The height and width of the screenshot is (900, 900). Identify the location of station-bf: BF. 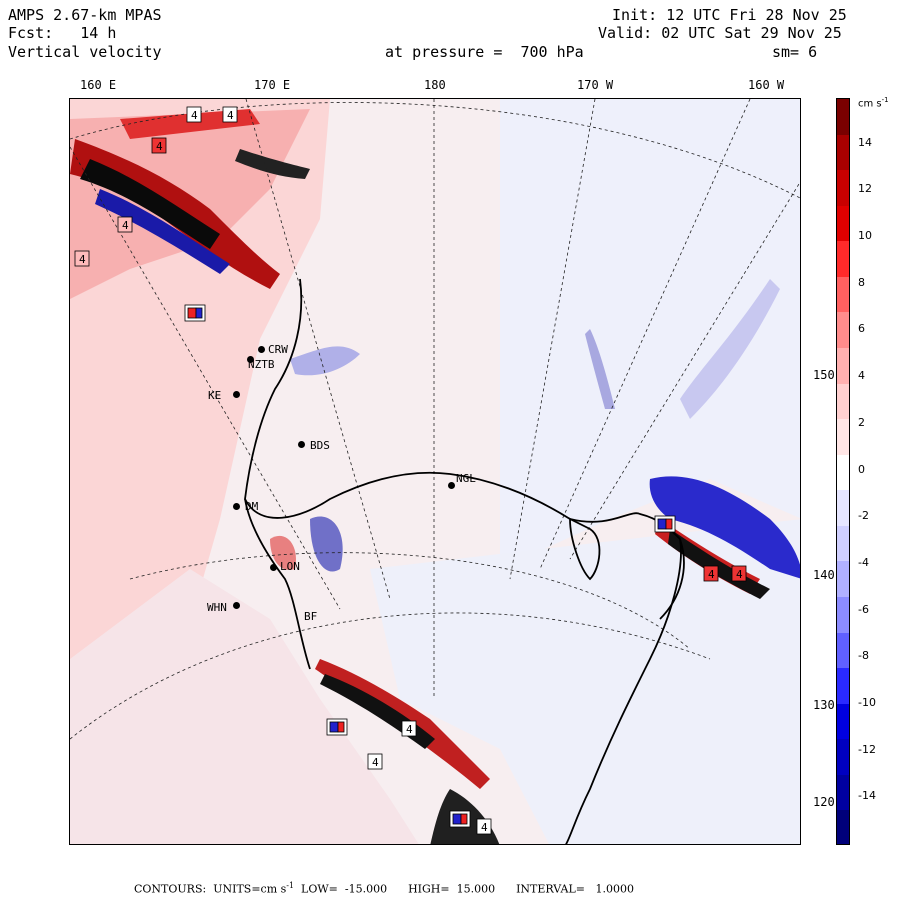
(311, 616).